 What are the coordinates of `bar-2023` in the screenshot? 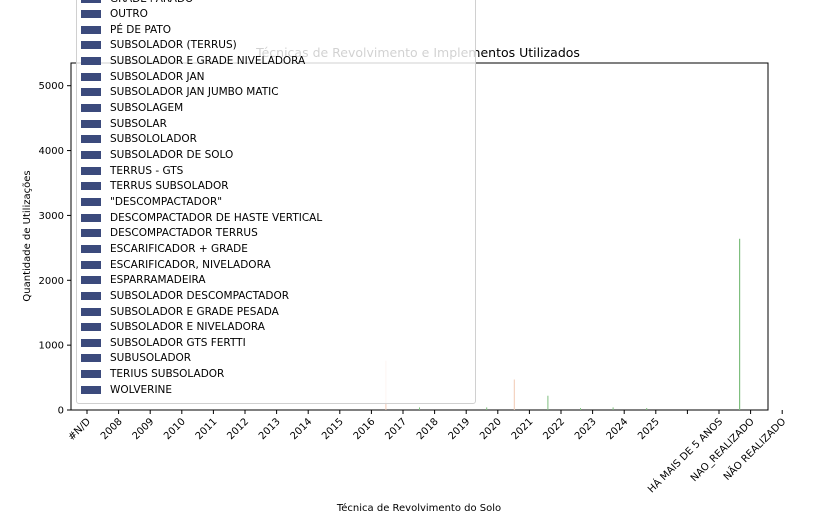 It's located at (613, 408).